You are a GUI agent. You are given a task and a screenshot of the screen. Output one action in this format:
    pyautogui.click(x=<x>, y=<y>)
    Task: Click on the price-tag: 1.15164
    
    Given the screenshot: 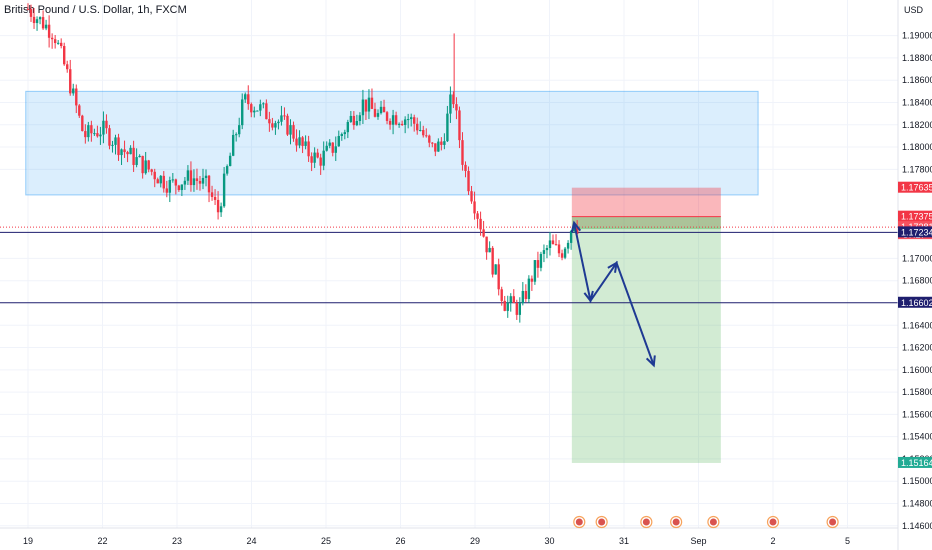 What is the action you would take?
    pyautogui.click(x=915, y=462)
    